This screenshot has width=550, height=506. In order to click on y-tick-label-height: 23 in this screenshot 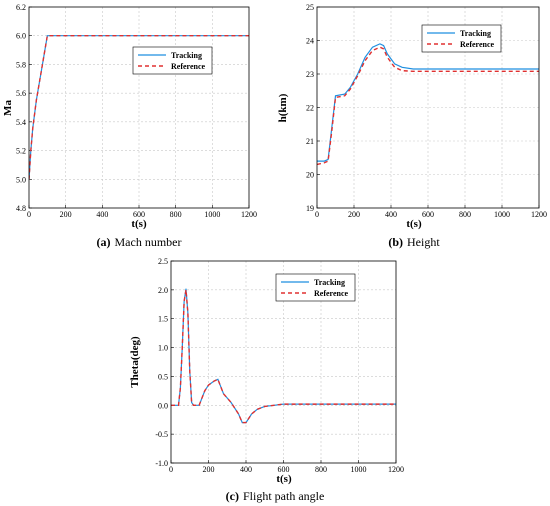, I will do `click(310, 74)`.